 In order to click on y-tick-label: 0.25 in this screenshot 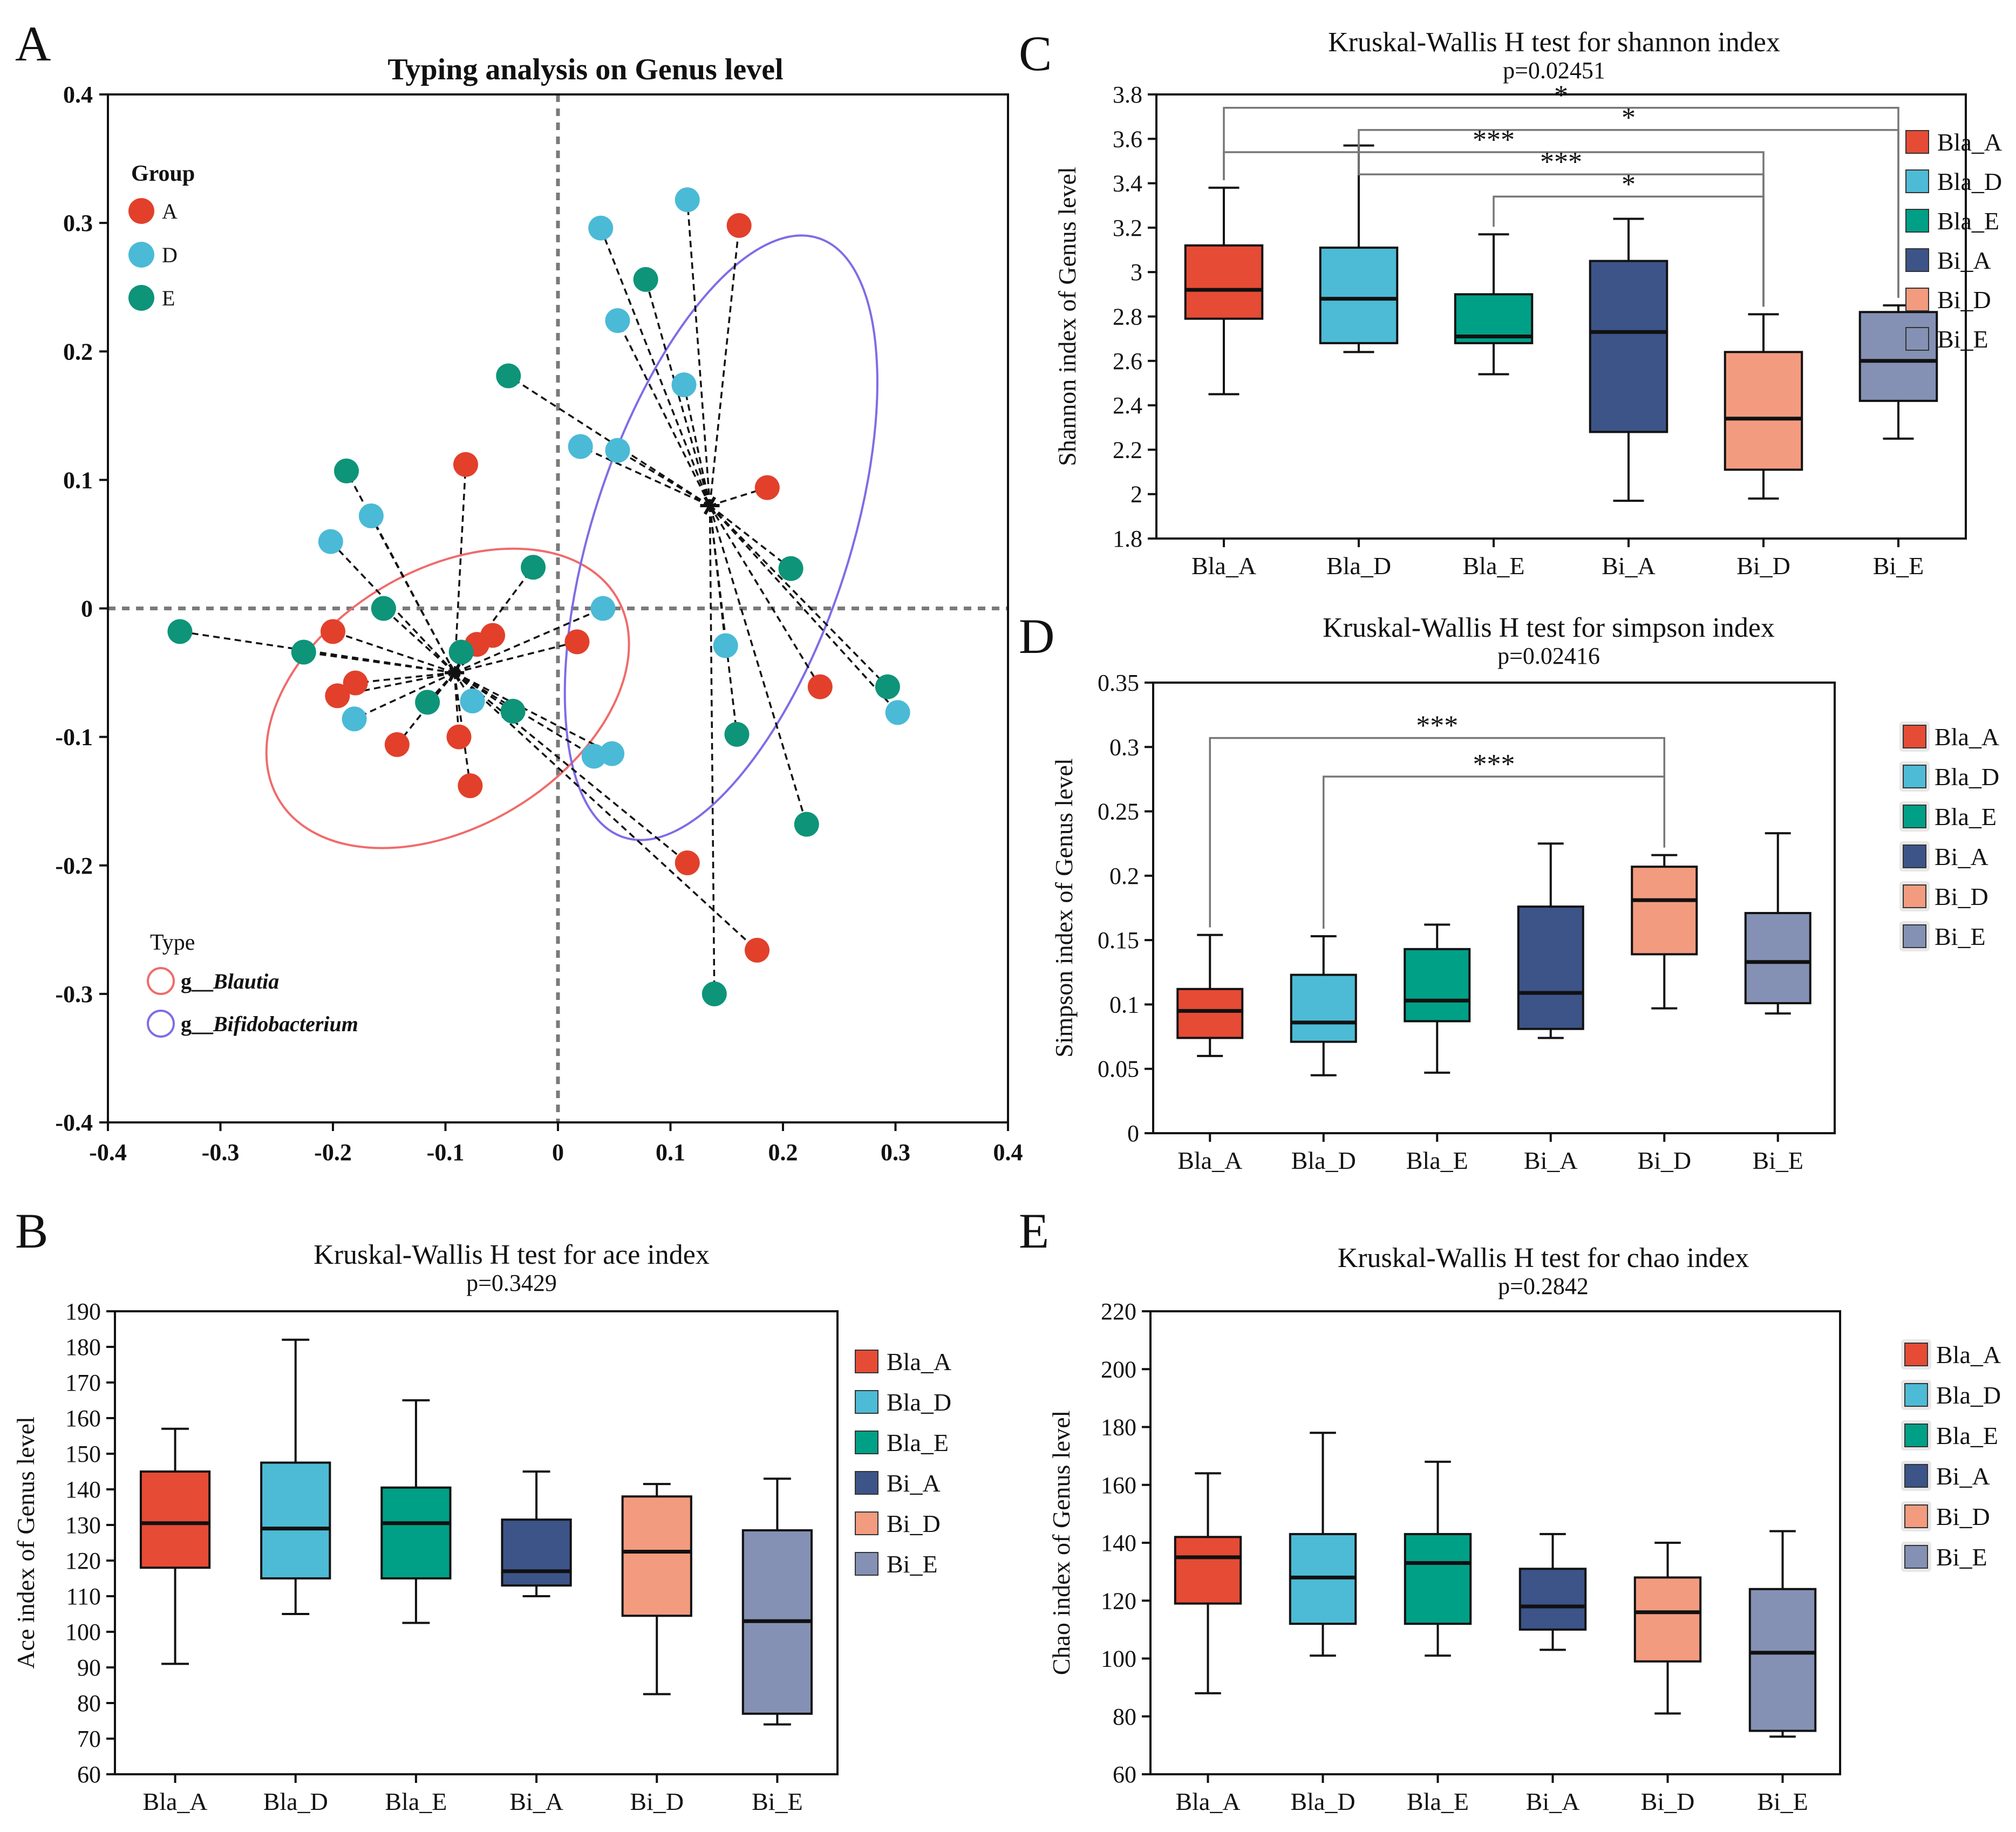, I will do `click(1118, 812)`.